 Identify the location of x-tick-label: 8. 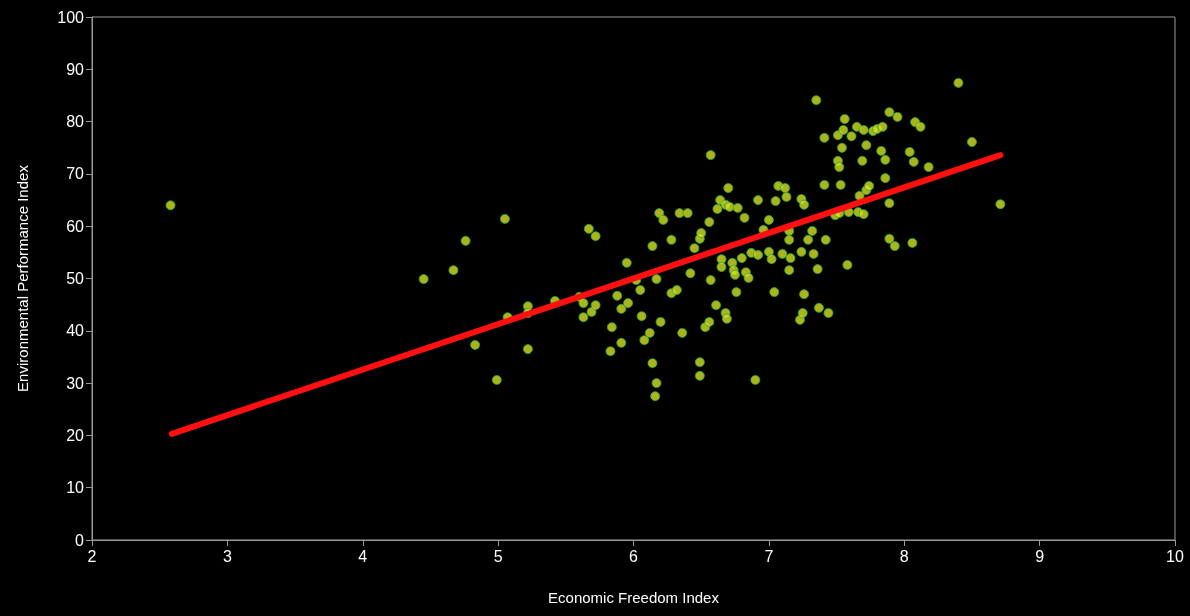
(904, 556).